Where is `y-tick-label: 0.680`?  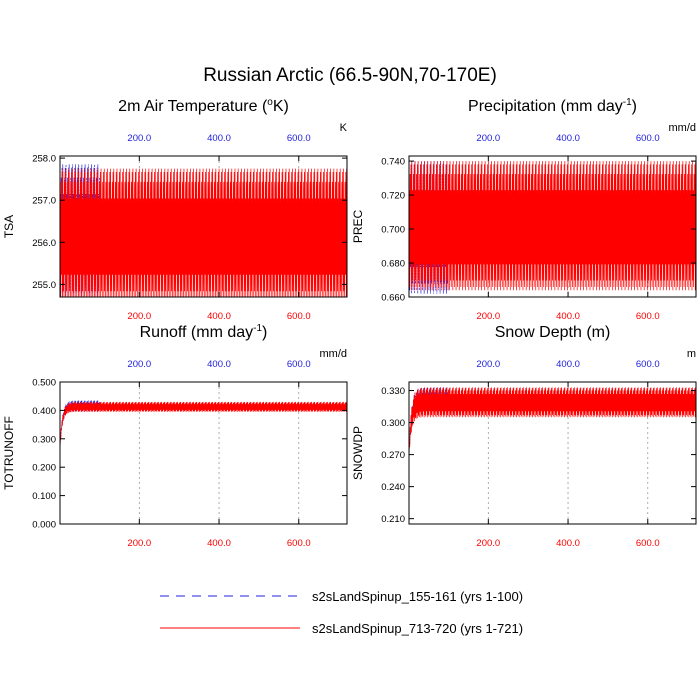 y-tick-label: 0.680 is located at coordinates (393, 264).